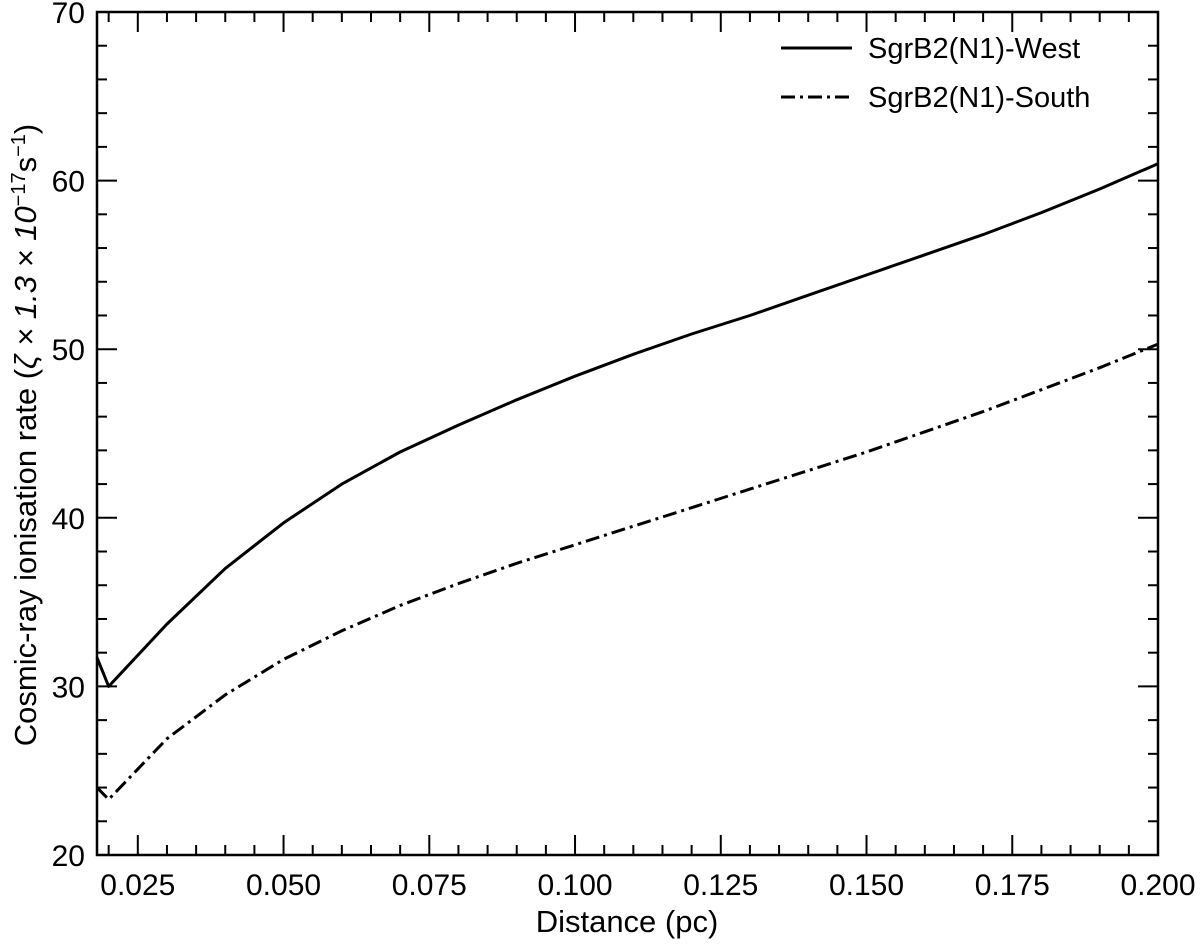 The width and height of the screenshot is (1200, 947). Describe the element at coordinates (1157, 885) in the screenshot. I see `x-tick-label: 0.200` at that location.